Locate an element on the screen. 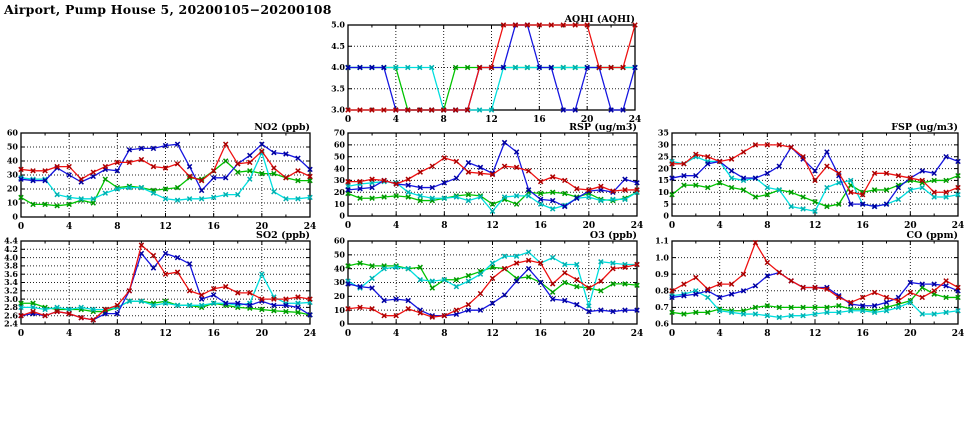 The width and height of the screenshot is (975, 447). svg-text: 4.4 is located at coordinates (11, 241).